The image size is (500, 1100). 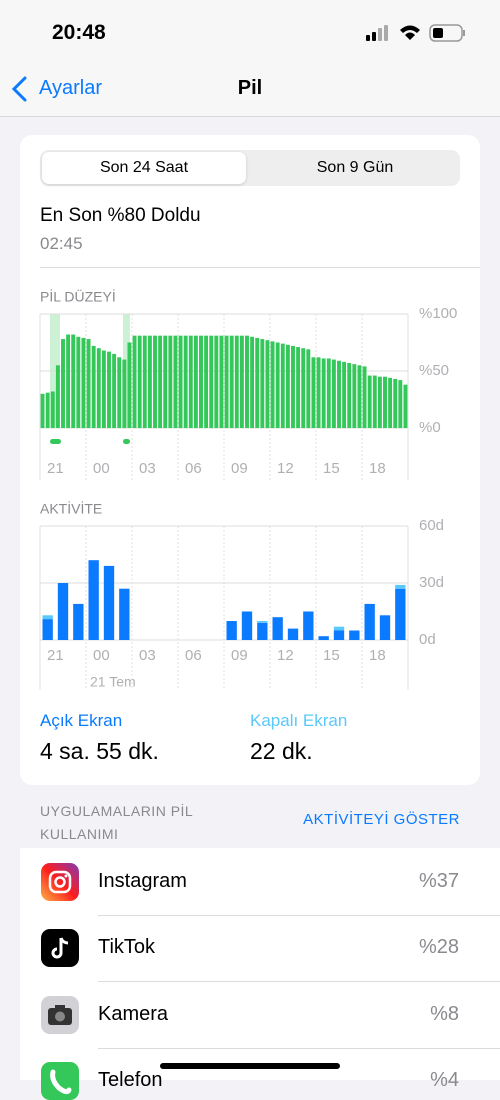 What do you see at coordinates (250, 88) in the screenshot?
I see `nav-title: Pil` at bounding box center [250, 88].